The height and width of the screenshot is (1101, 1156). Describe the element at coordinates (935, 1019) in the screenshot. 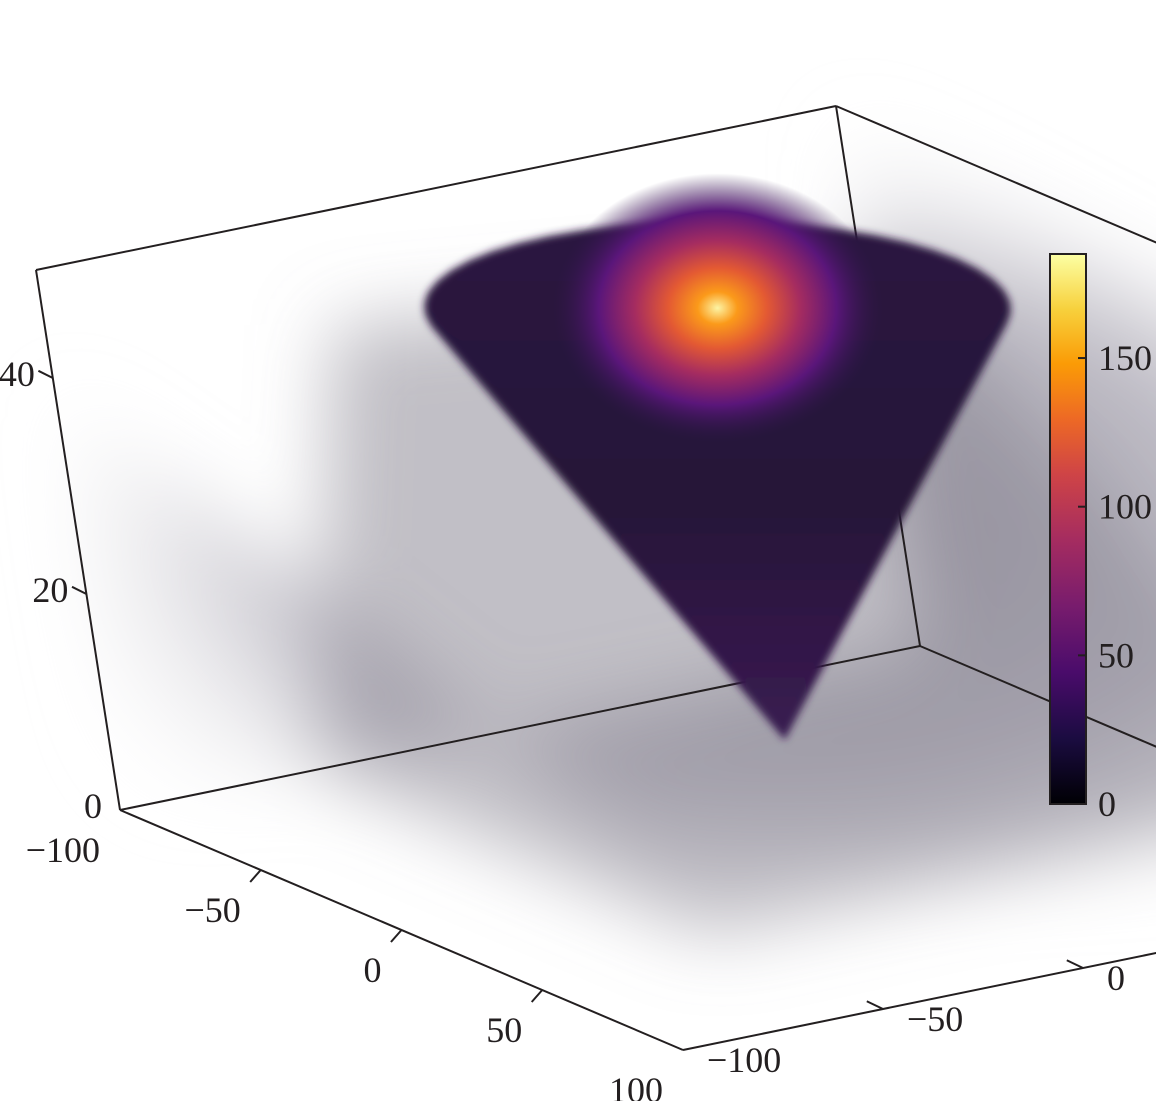

I see `y-tick-label: −50` at that location.